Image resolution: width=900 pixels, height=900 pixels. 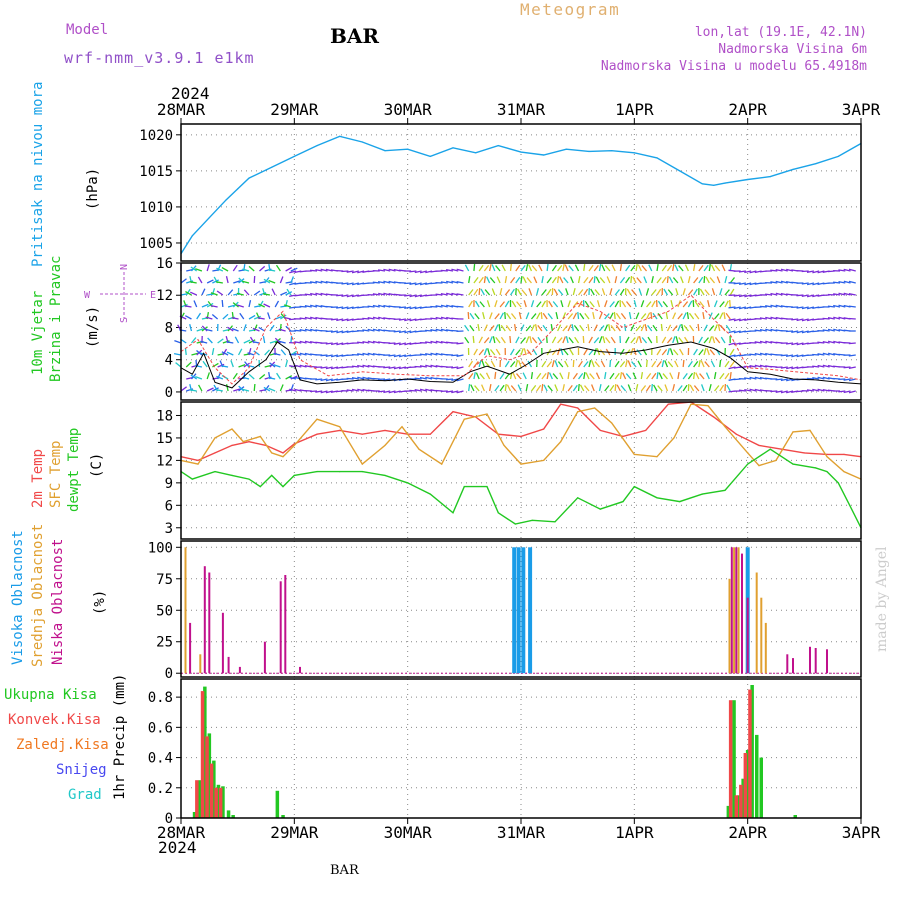 I want to click on pressure-line, so click(x=521, y=195).